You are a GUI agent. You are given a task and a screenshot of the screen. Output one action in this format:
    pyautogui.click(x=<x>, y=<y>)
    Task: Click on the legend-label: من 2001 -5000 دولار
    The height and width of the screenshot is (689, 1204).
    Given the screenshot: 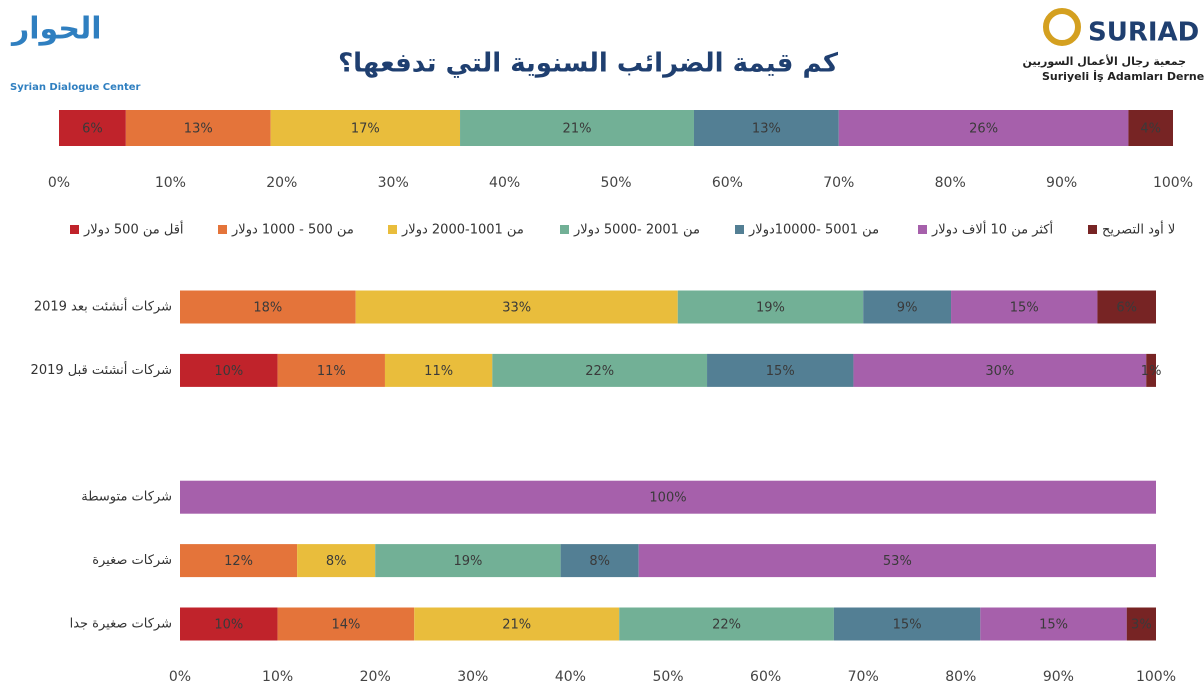 What is the action you would take?
    pyautogui.click(x=636, y=230)
    